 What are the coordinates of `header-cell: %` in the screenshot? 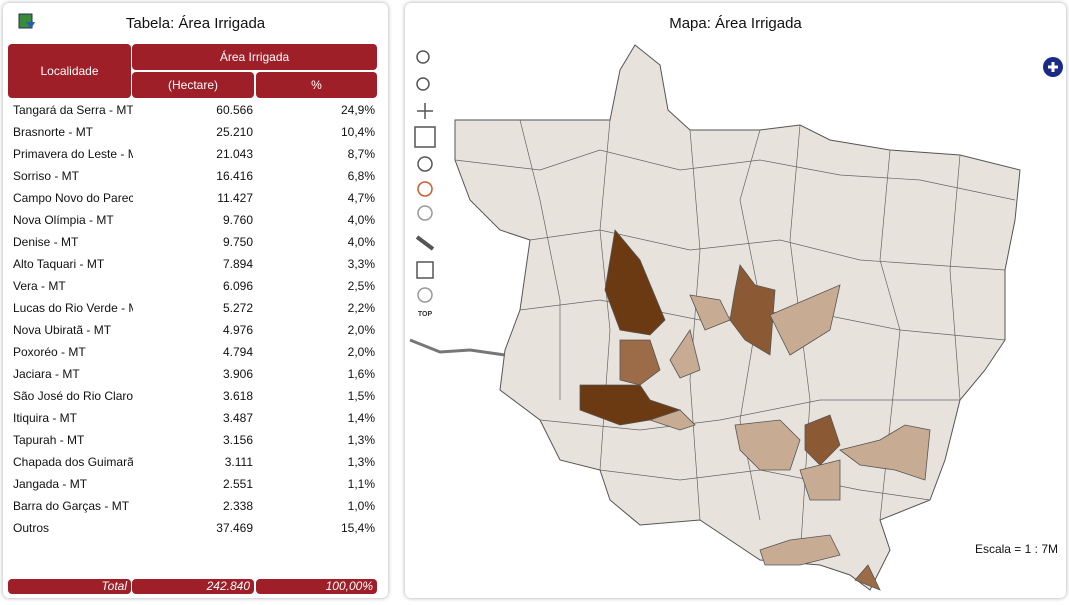 It's located at (316, 85).